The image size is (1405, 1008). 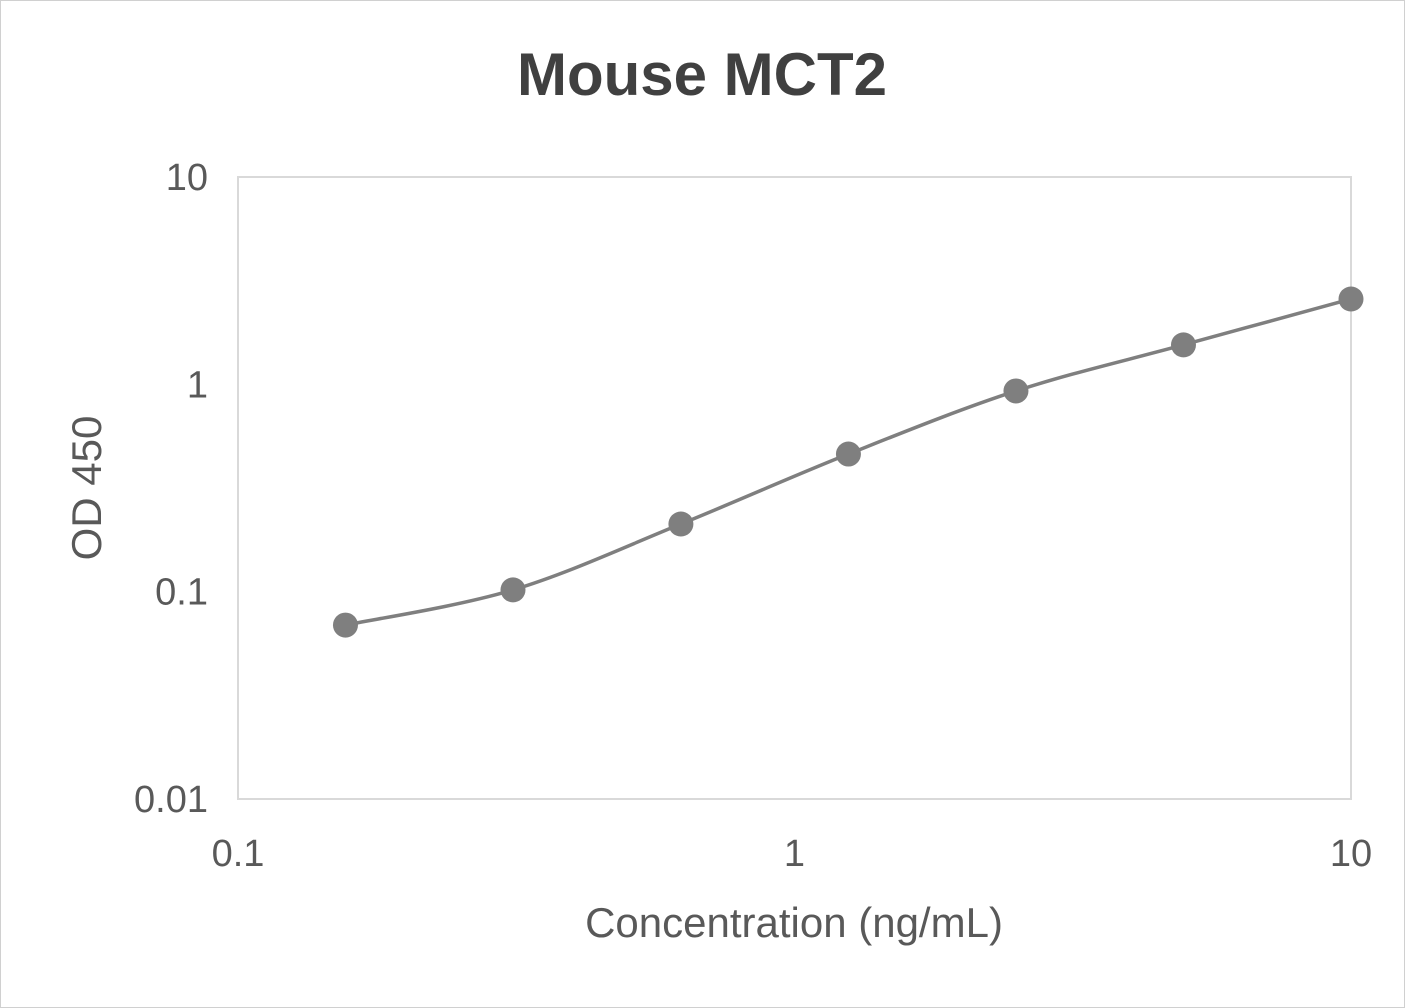 What do you see at coordinates (794, 922) in the screenshot?
I see `x-axis-title: Concentration (ng/mL)` at bounding box center [794, 922].